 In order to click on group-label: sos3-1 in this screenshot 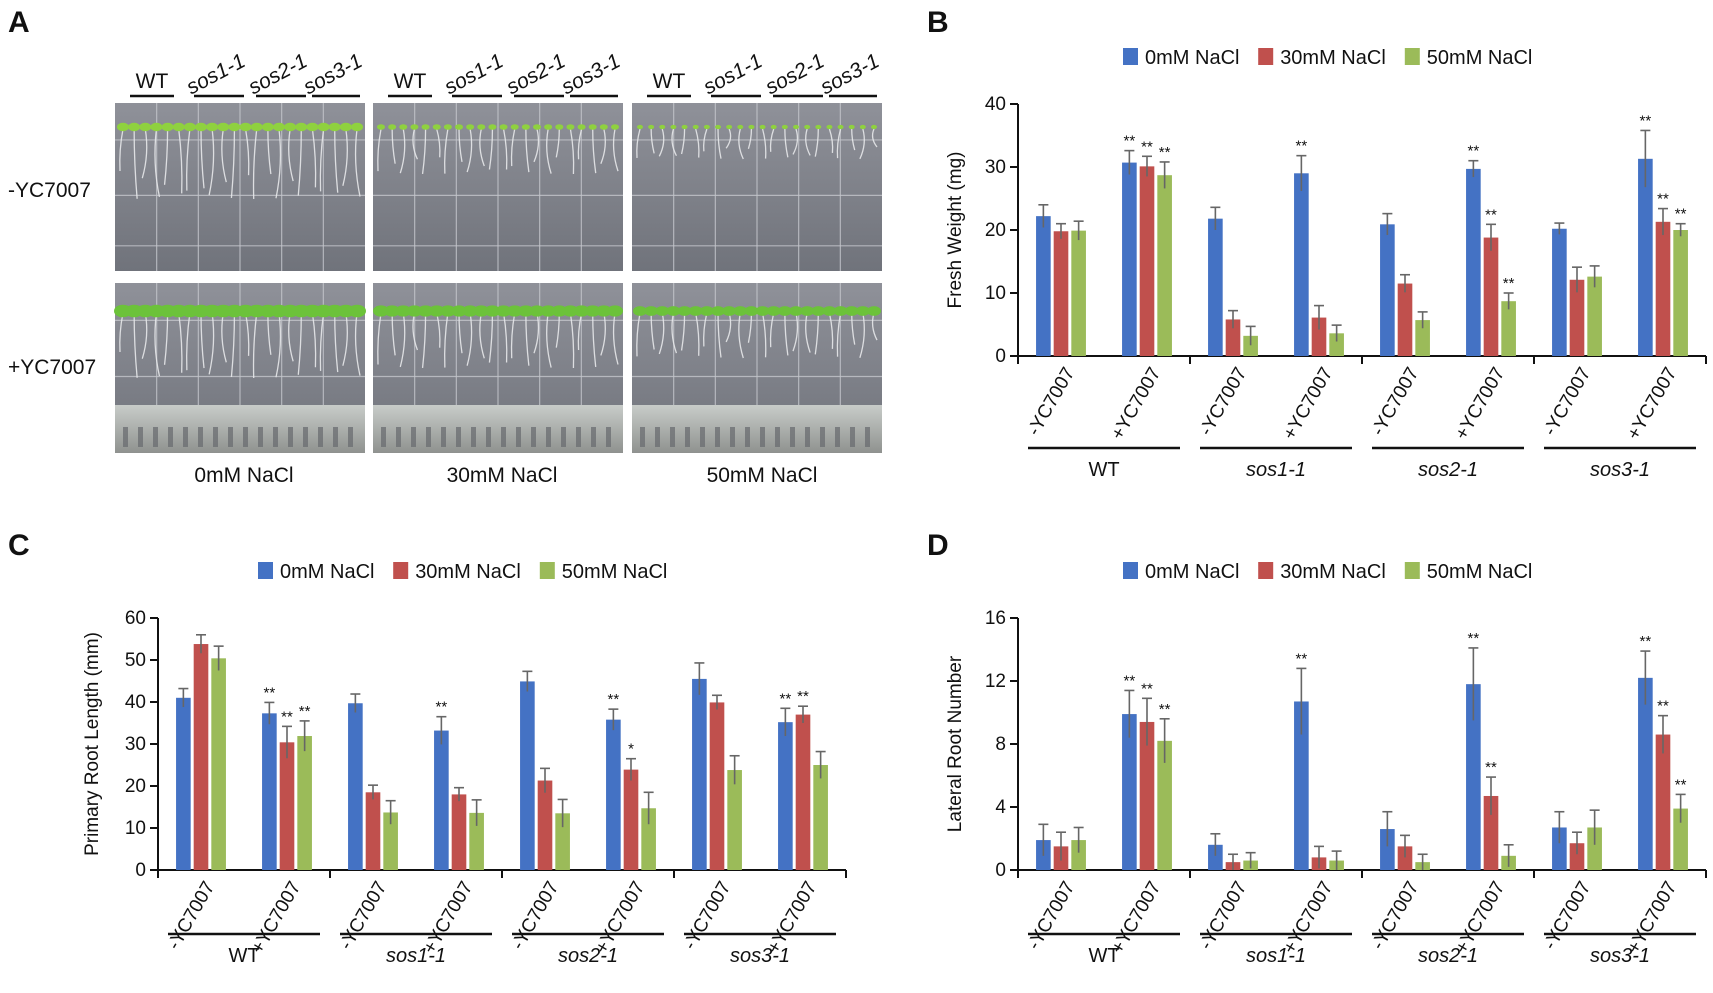, I will do `click(1620, 956)`.